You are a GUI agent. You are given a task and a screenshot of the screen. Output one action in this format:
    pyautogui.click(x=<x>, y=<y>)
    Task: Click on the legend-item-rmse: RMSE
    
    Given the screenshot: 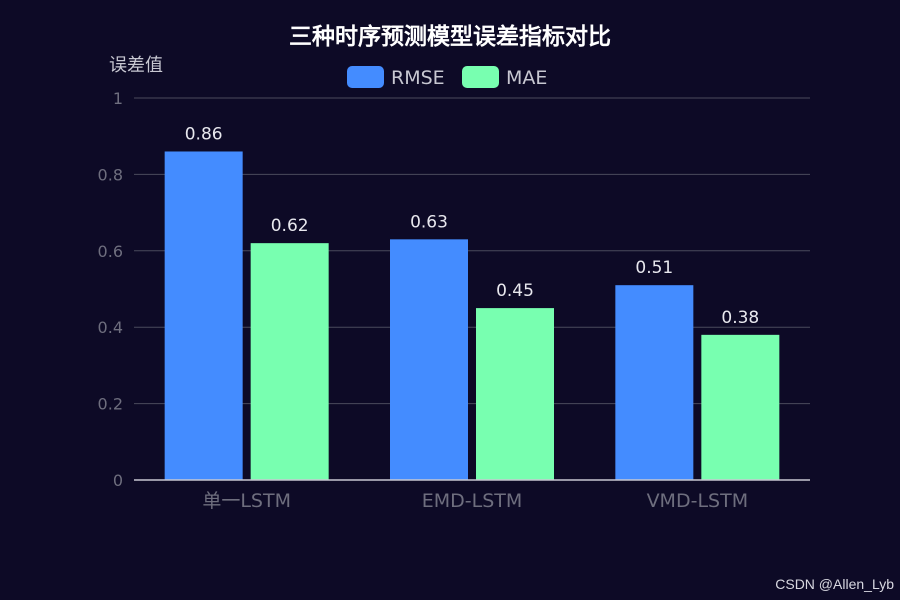 What is the action you would take?
    pyautogui.click(x=396, y=77)
    